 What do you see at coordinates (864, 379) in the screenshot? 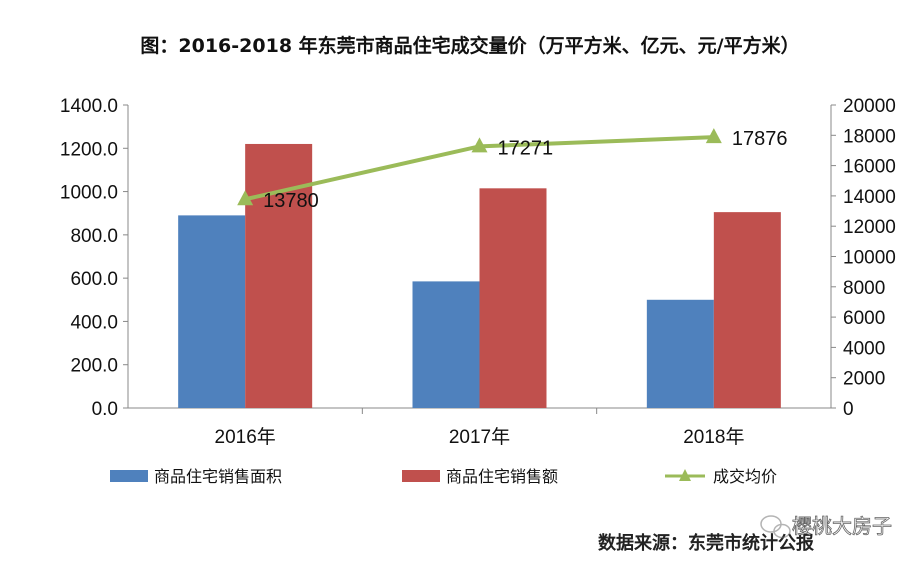
I see `right-tick-label: 2000` at bounding box center [864, 379].